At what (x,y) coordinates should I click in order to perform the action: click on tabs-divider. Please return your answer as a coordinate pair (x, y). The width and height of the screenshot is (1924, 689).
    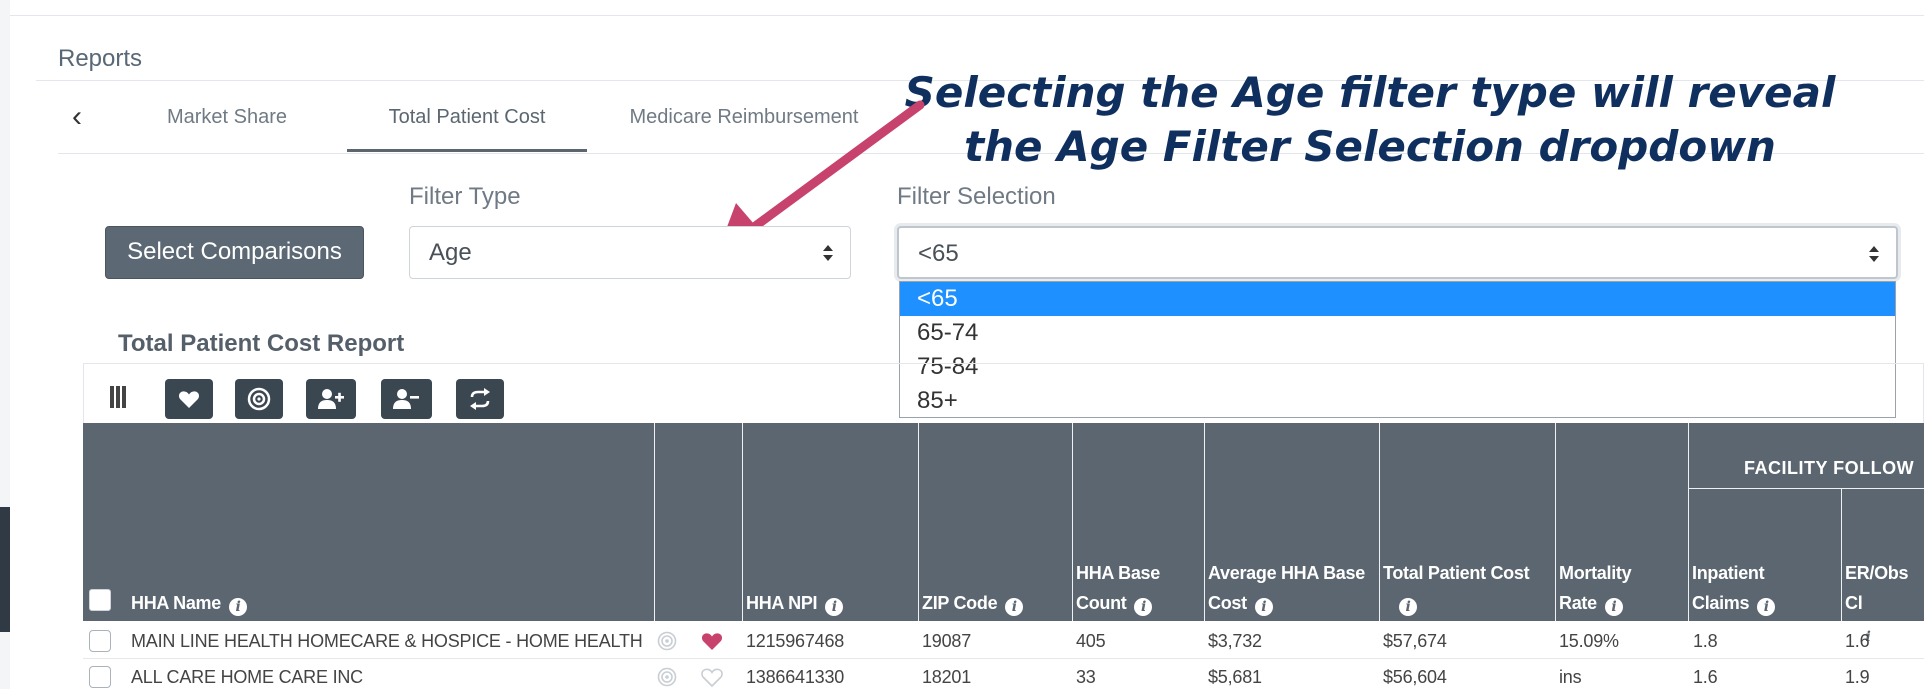
    Looking at the image, I should click on (991, 153).